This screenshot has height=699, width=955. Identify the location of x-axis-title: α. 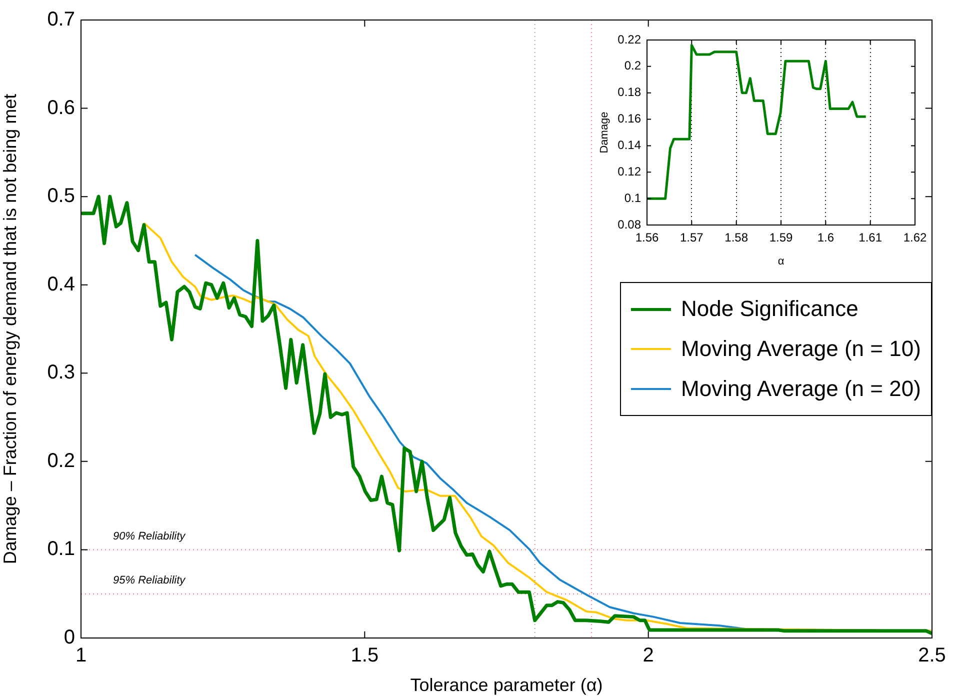
(781, 261).